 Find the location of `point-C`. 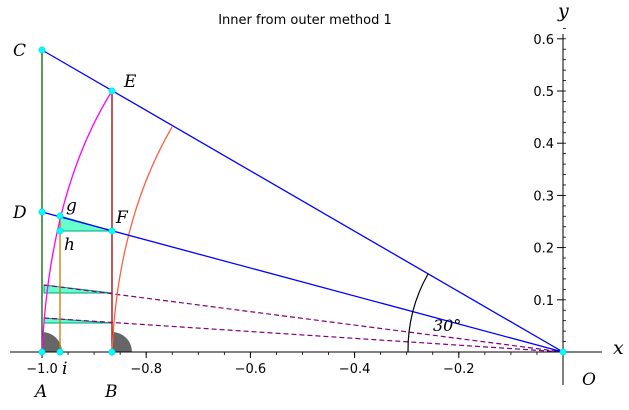

point-C is located at coordinates (42, 50).